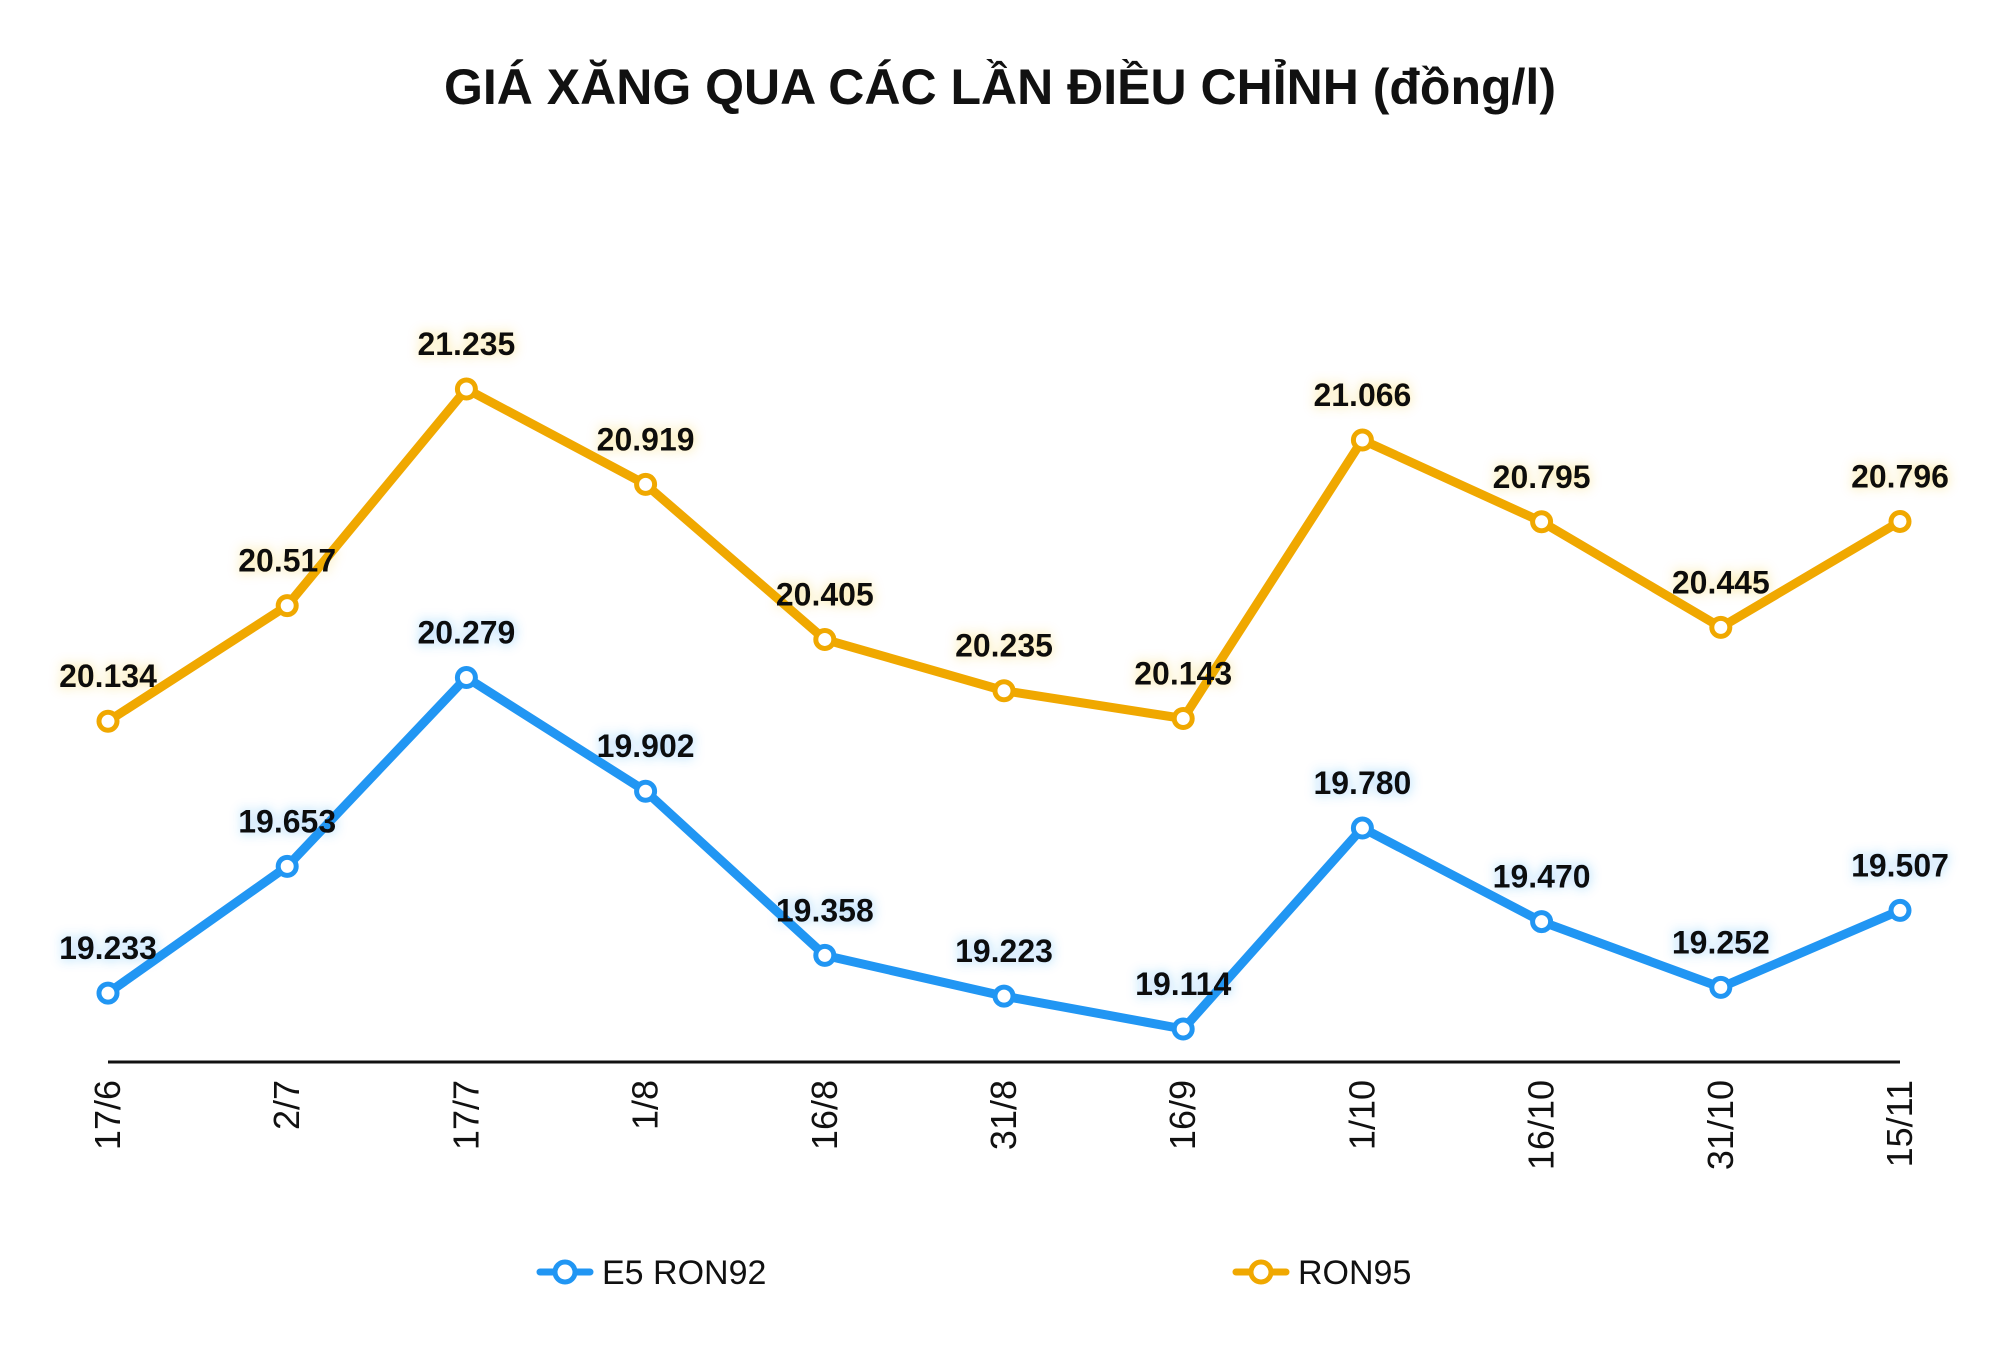 The height and width of the screenshot is (1371, 2000). Describe the element at coordinates (466, 344) in the screenshot. I see `data-label: 21.235` at that location.